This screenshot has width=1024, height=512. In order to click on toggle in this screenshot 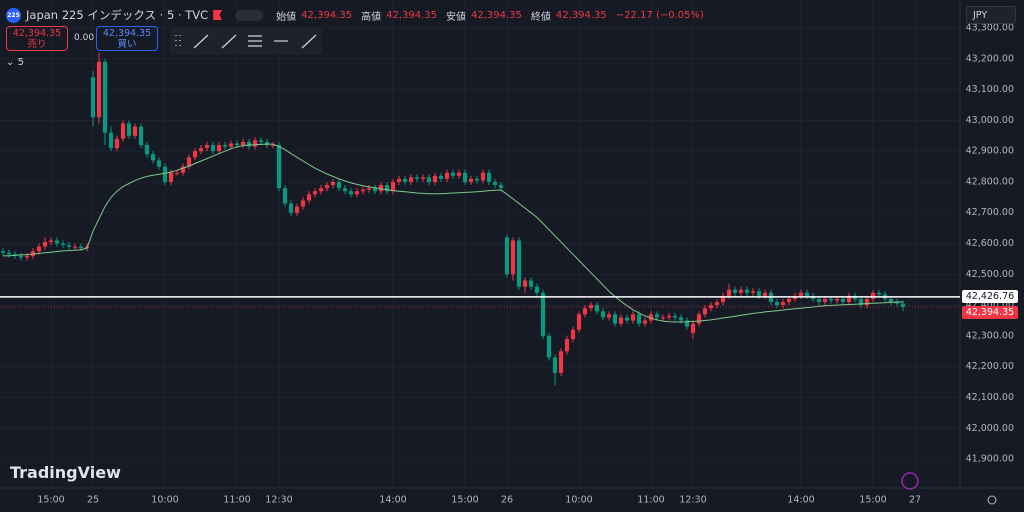, I will do `click(249, 15)`.